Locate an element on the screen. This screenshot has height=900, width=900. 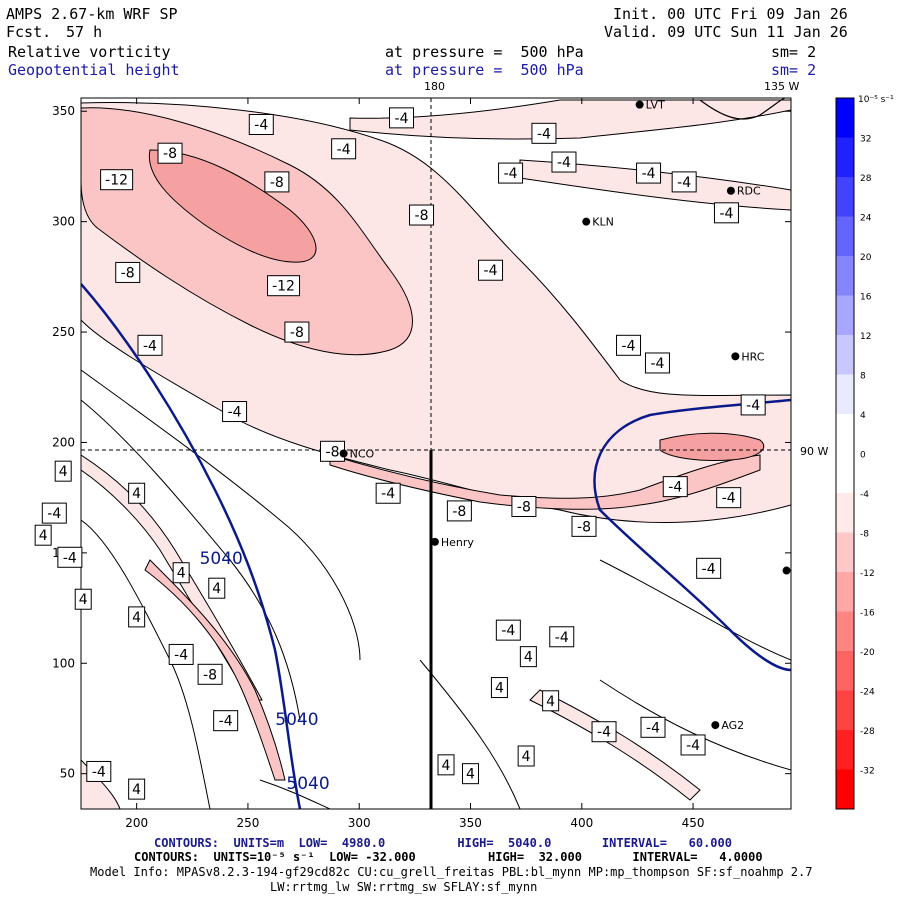
station-label: KLN is located at coordinates (603, 222).